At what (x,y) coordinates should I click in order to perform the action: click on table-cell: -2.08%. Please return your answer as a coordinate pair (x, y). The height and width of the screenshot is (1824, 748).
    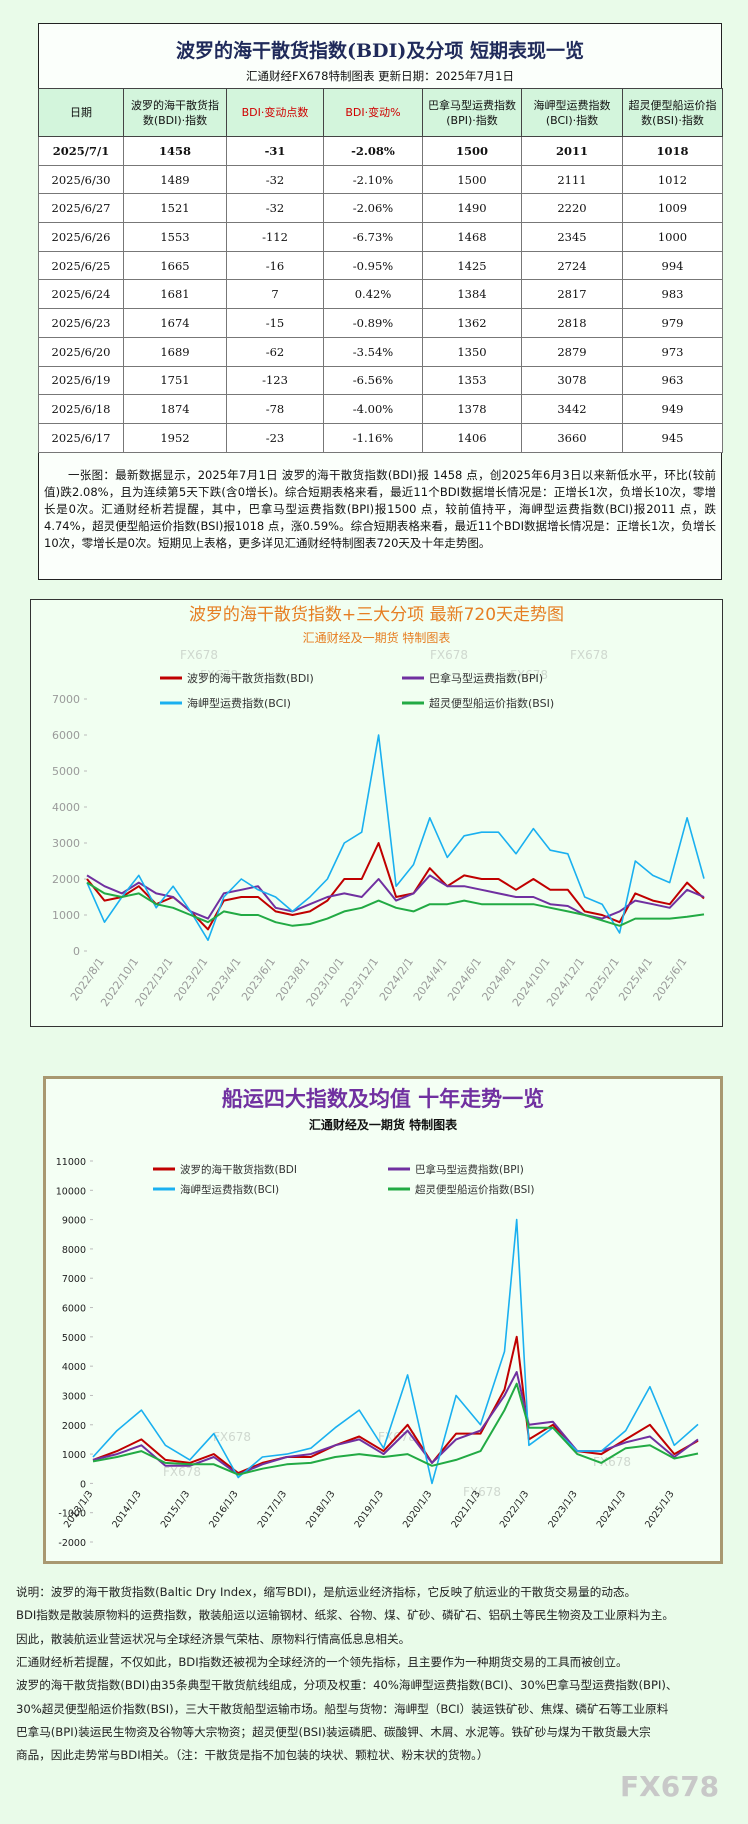
    Looking at the image, I should click on (373, 151).